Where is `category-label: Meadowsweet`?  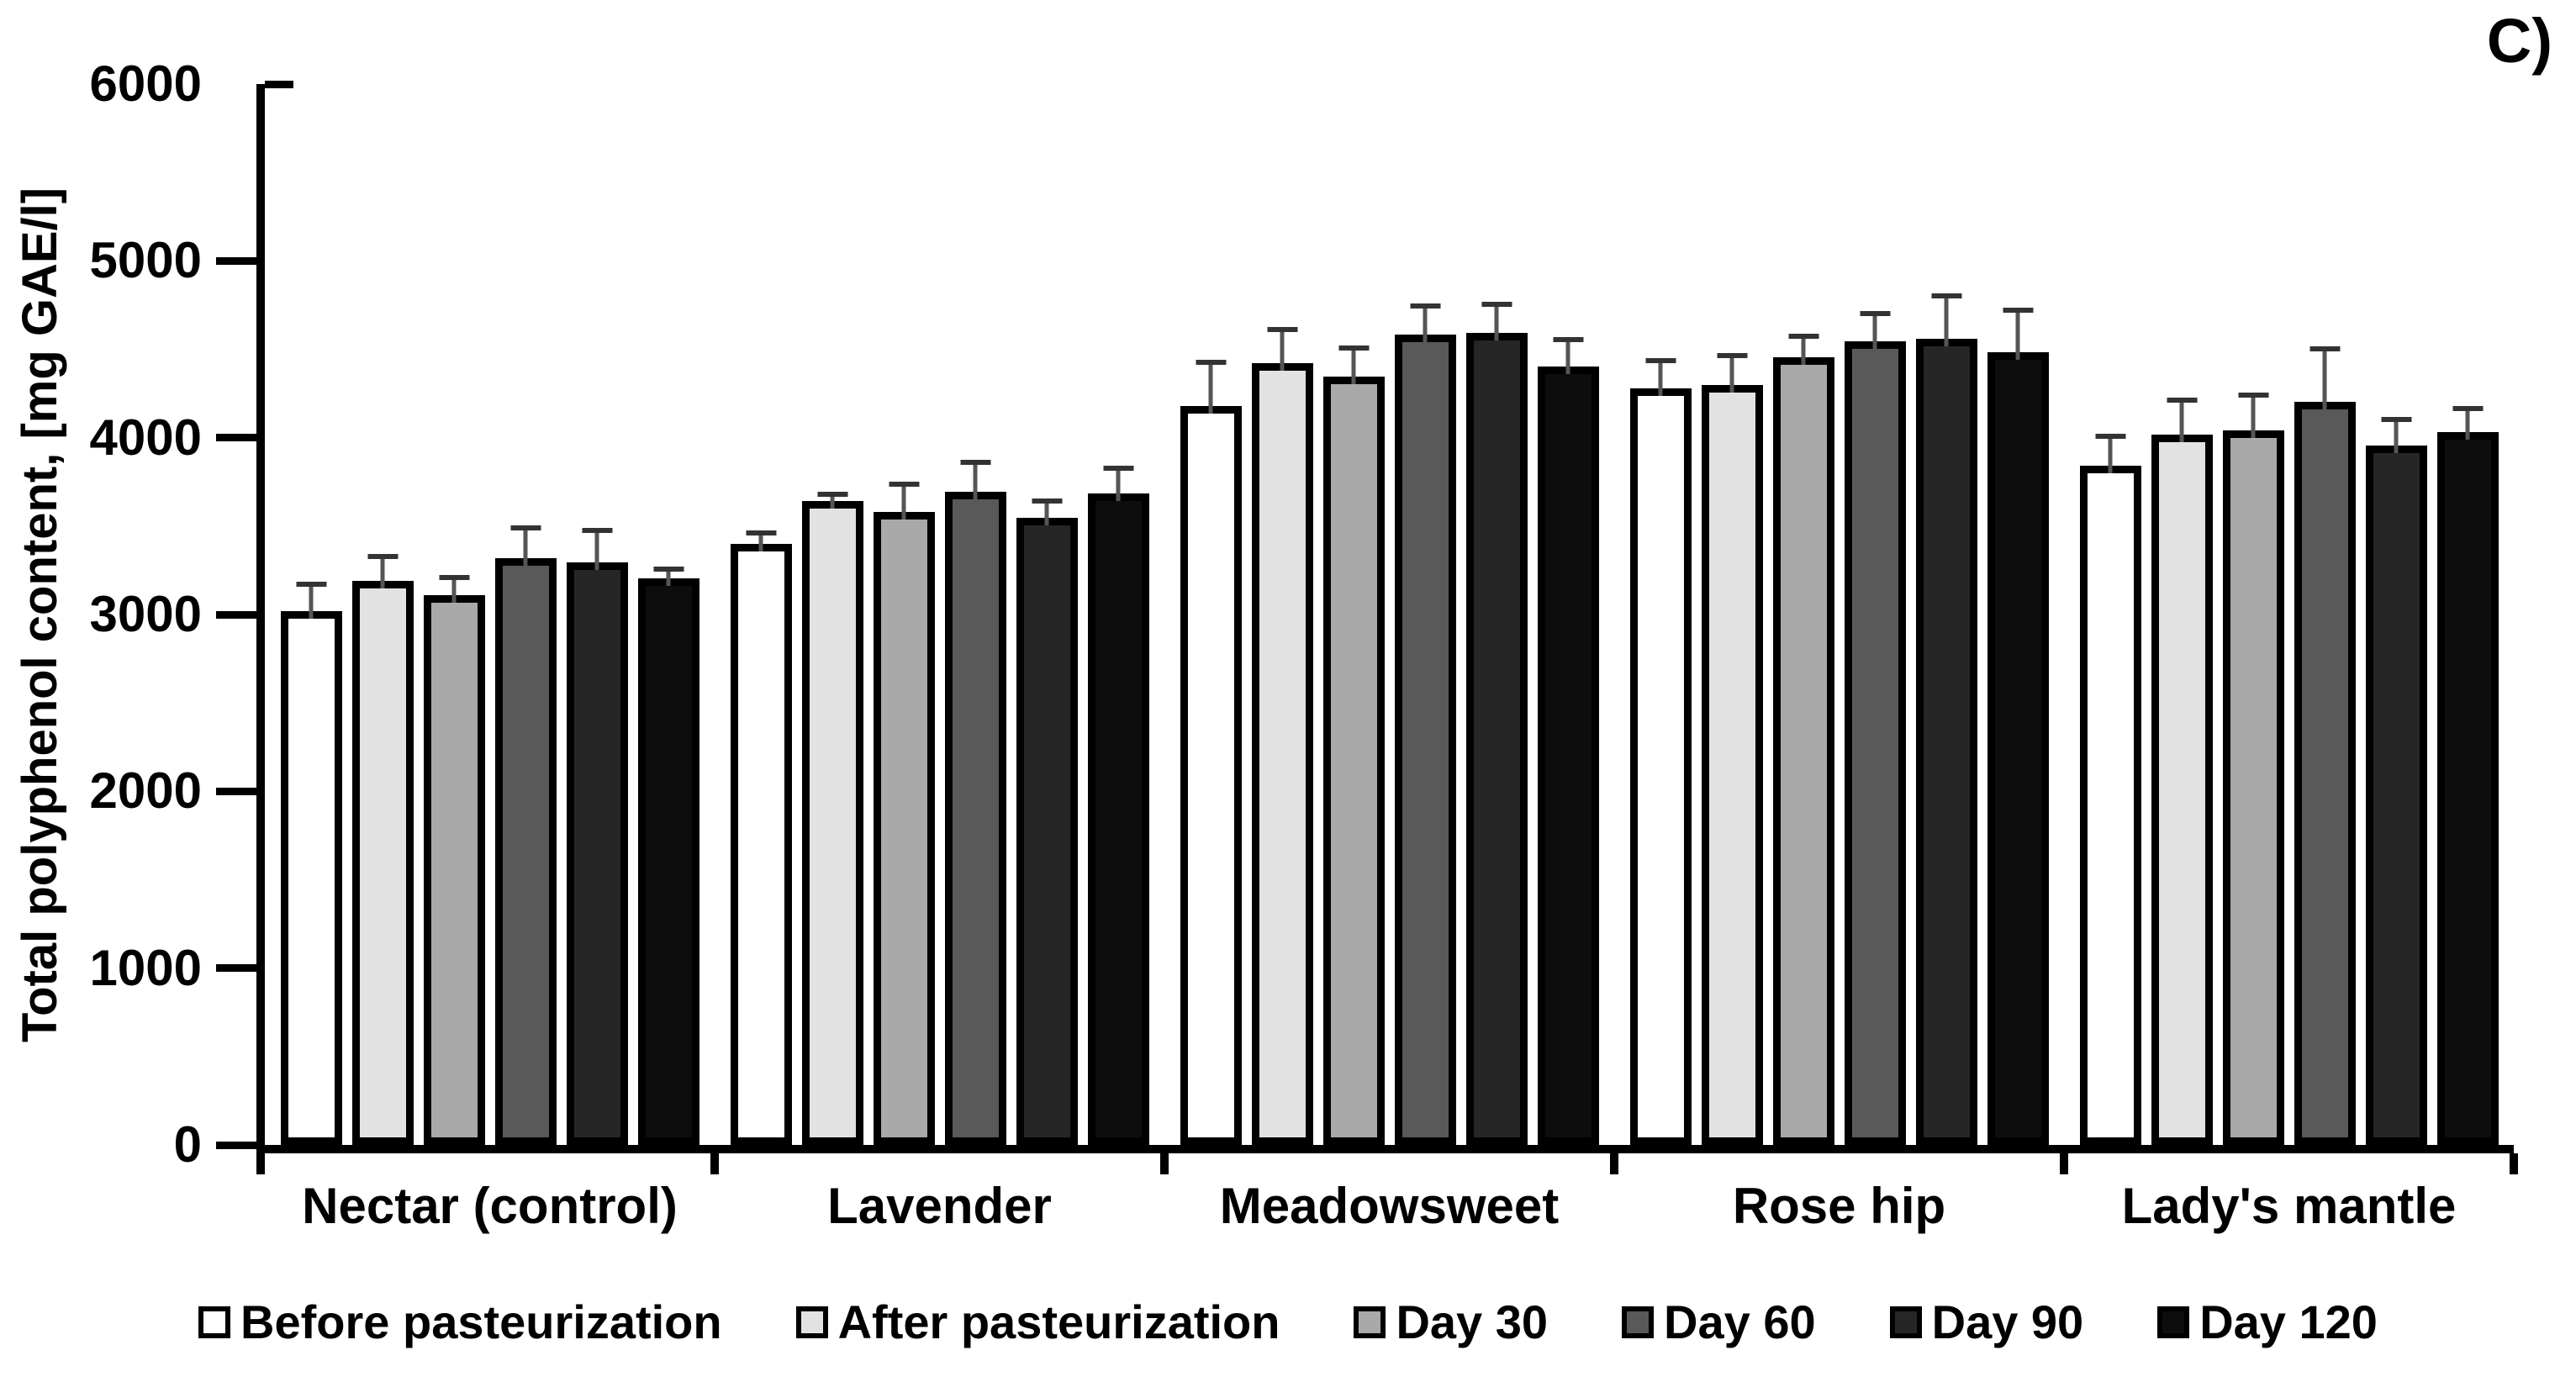
category-label: Meadowsweet is located at coordinates (1389, 1206).